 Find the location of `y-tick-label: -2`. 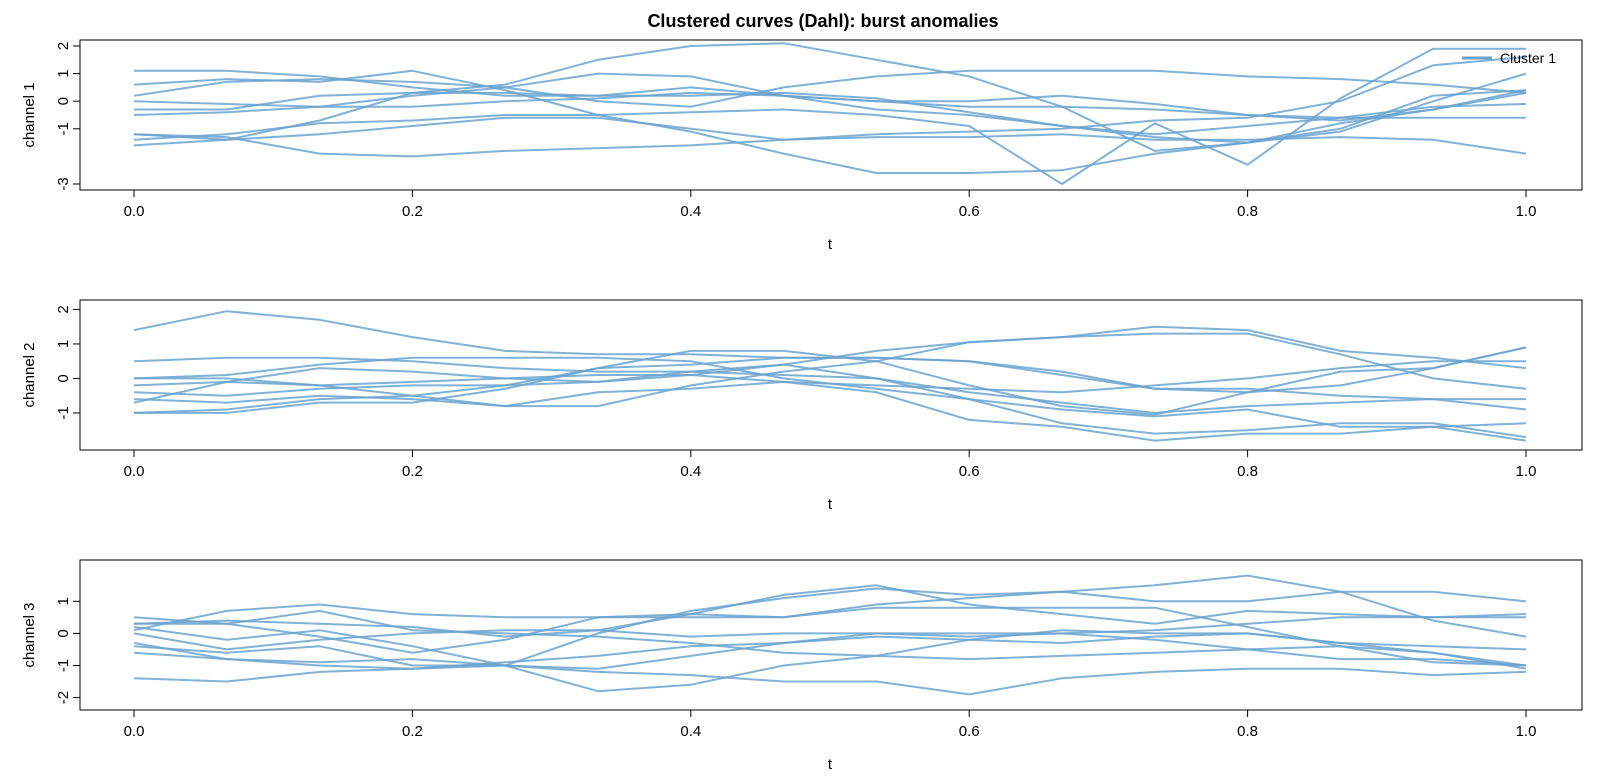

y-tick-label: -2 is located at coordinates (63, 697).